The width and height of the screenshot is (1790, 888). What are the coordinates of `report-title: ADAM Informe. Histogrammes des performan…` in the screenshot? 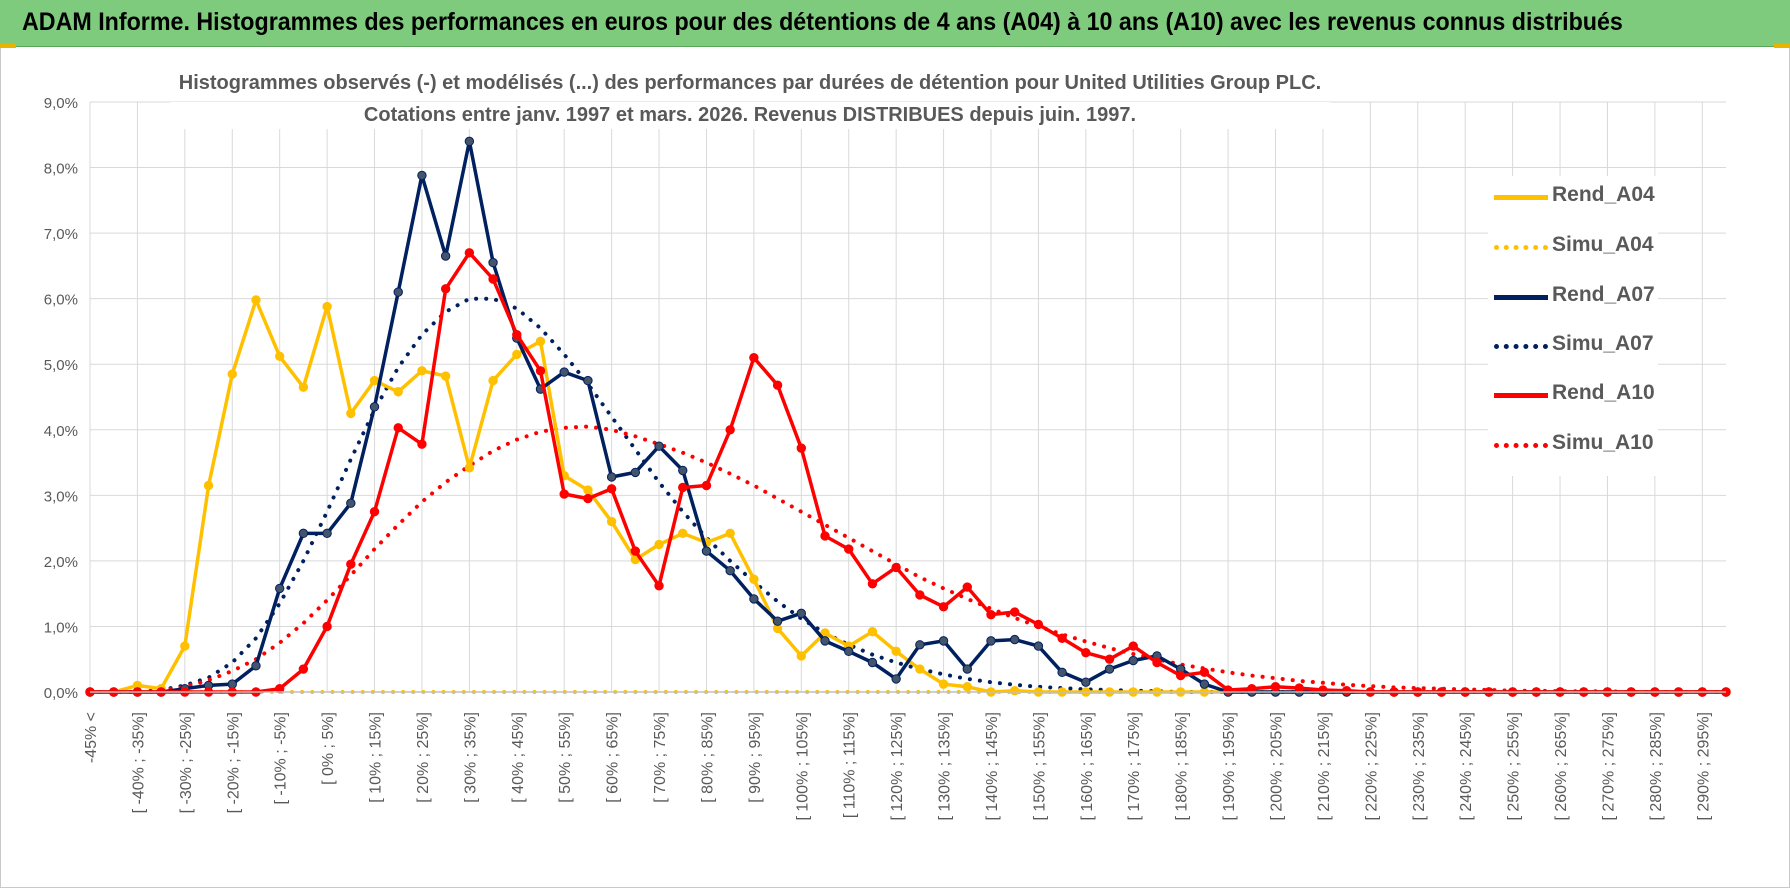 It's located at (822, 22).